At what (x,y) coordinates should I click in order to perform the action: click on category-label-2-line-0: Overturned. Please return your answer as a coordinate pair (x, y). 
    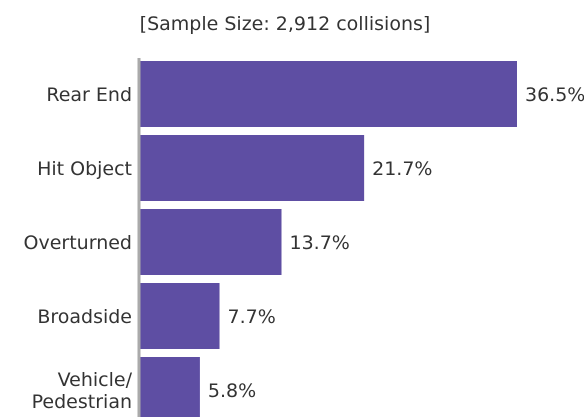
    Looking at the image, I should click on (78, 243).